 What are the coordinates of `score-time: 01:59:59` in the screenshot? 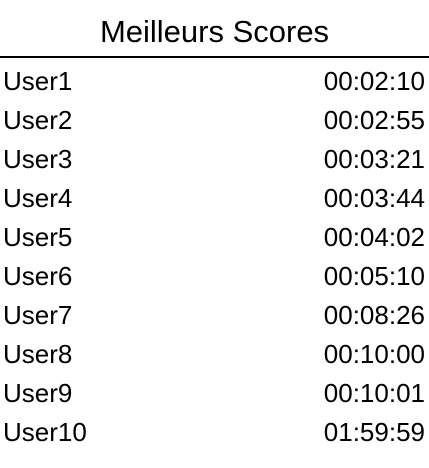 It's located at (374, 432).